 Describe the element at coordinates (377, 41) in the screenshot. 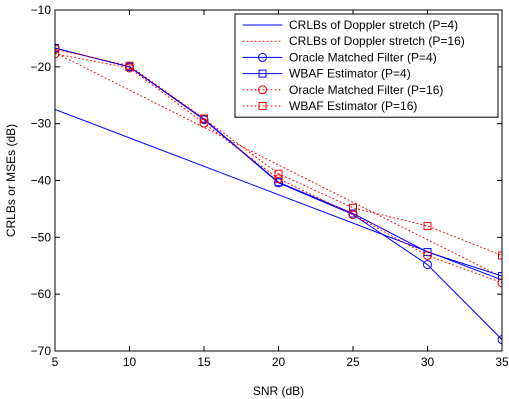

I see `legend-entry-label: CRLBs of Doppler stretch (P=16)` at that location.